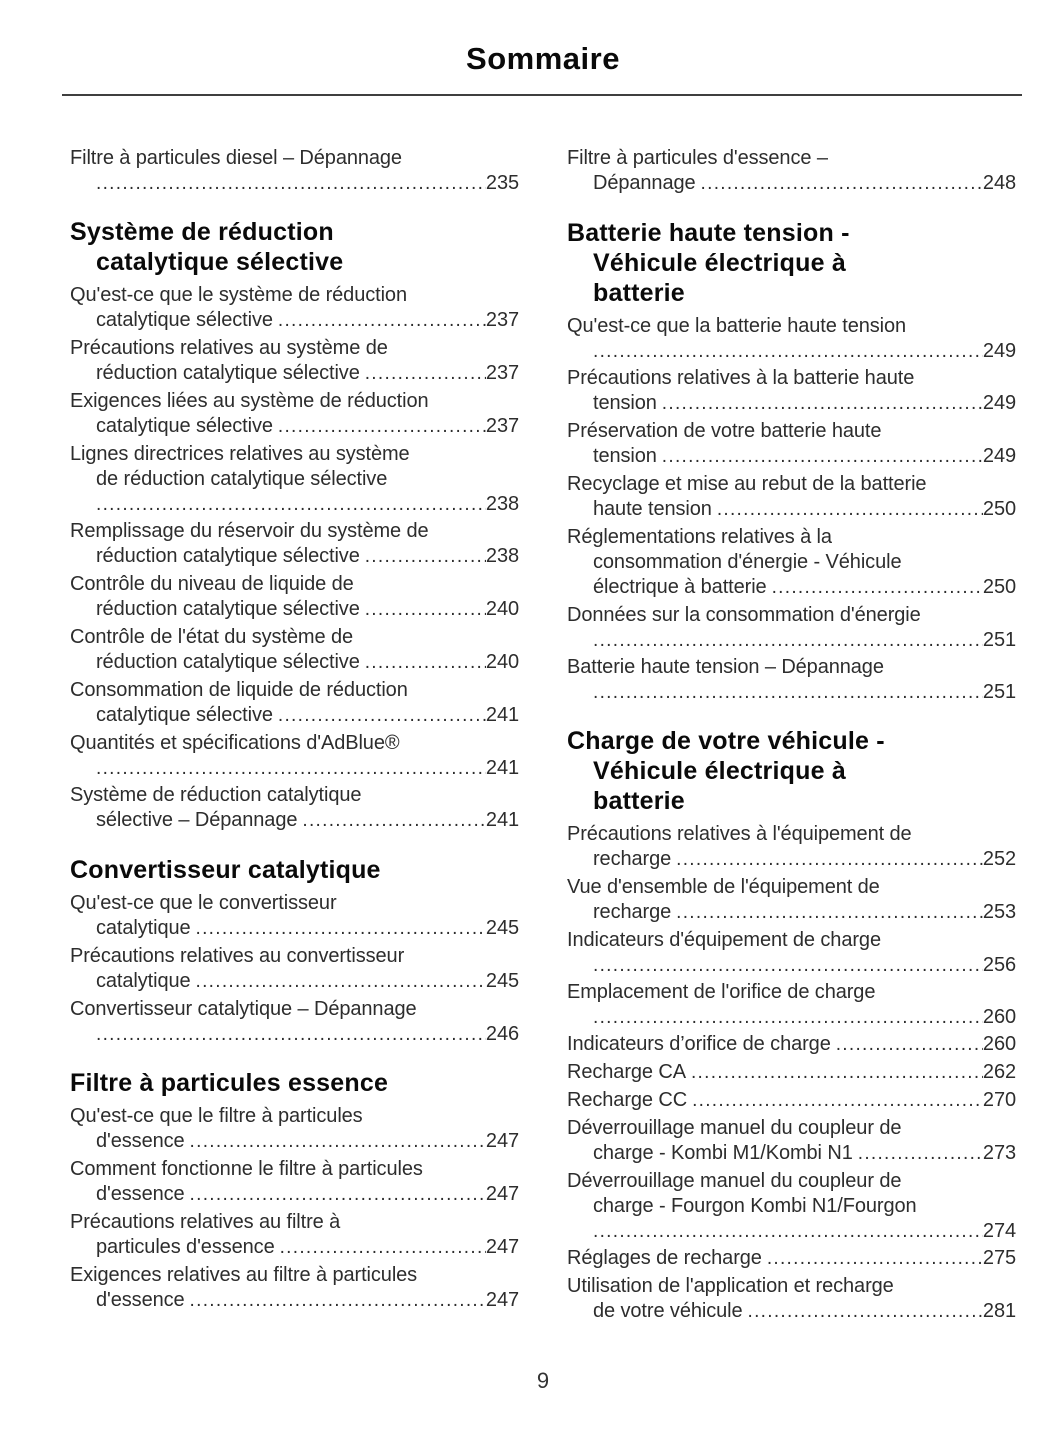  I want to click on toc-entry-text: Consommation de liquide de réduction, so click(239, 690).